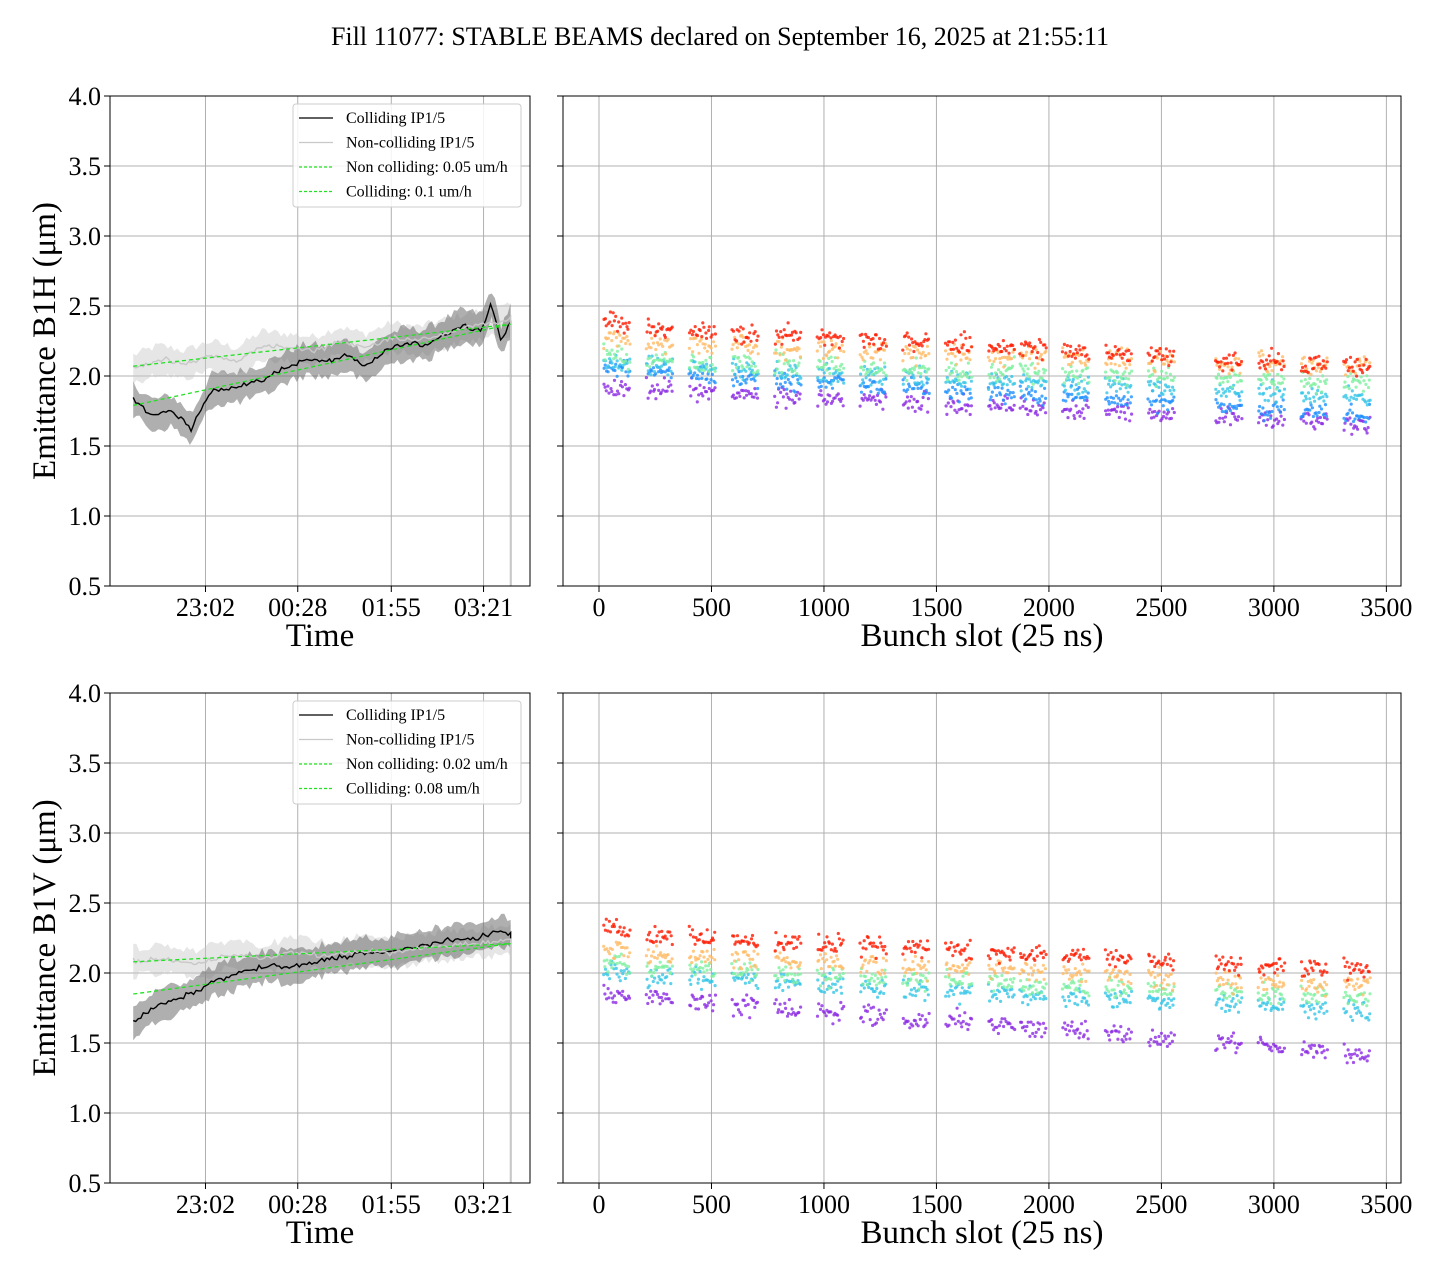 The width and height of the screenshot is (1440, 1280). What do you see at coordinates (85, 96) in the screenshot?
I see `b1h_time-ytick-label: 4.0` at bounding box center [85, 96].